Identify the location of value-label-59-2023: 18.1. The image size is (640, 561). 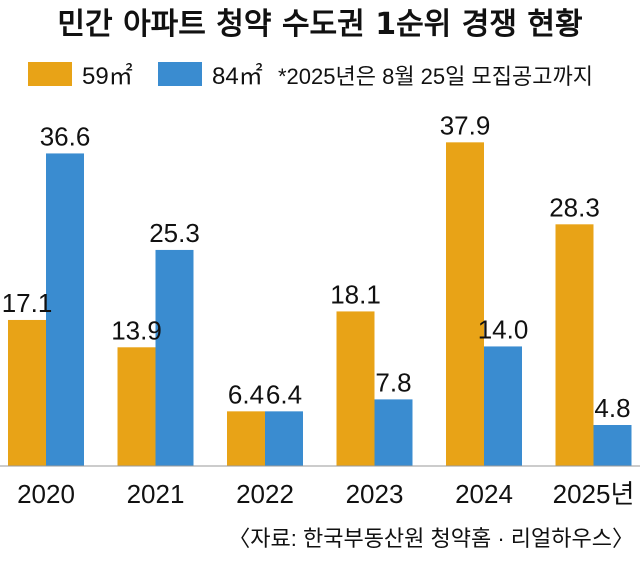
(355, 294).